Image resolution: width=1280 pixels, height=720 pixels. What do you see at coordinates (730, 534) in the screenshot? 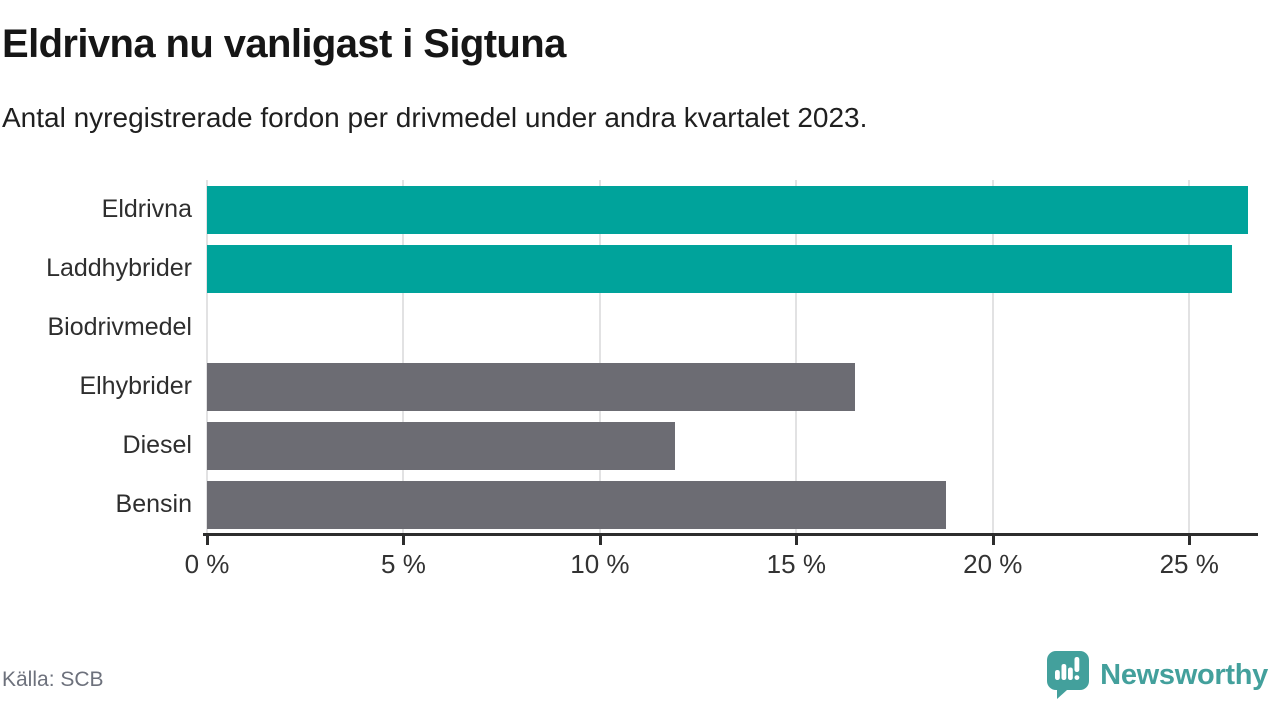
I see `x-axis-line` at bounding box center [730, 534].